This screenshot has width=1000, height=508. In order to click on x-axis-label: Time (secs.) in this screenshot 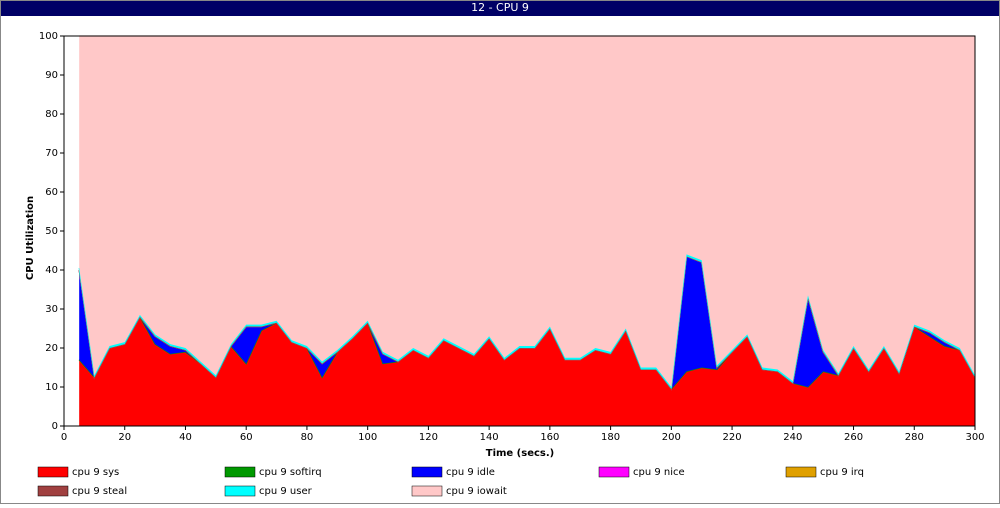, I will do `click(520, 453)`.